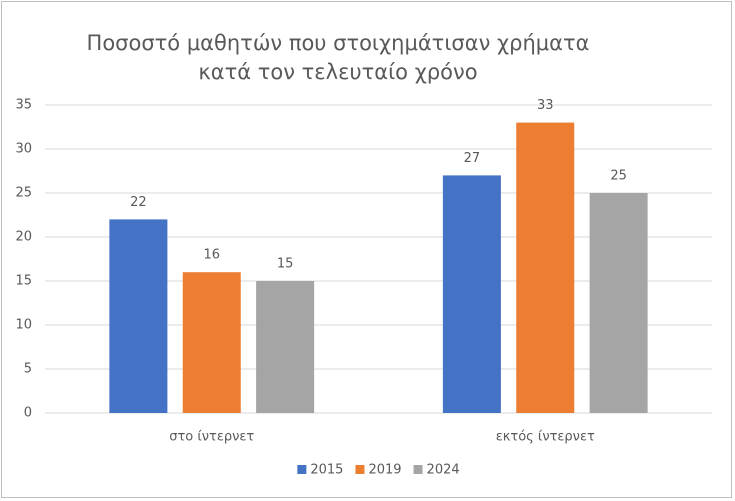  Describe the element at coordinates (23, 149) in the screenshot. I see `y-tick-label: 30` at that location.